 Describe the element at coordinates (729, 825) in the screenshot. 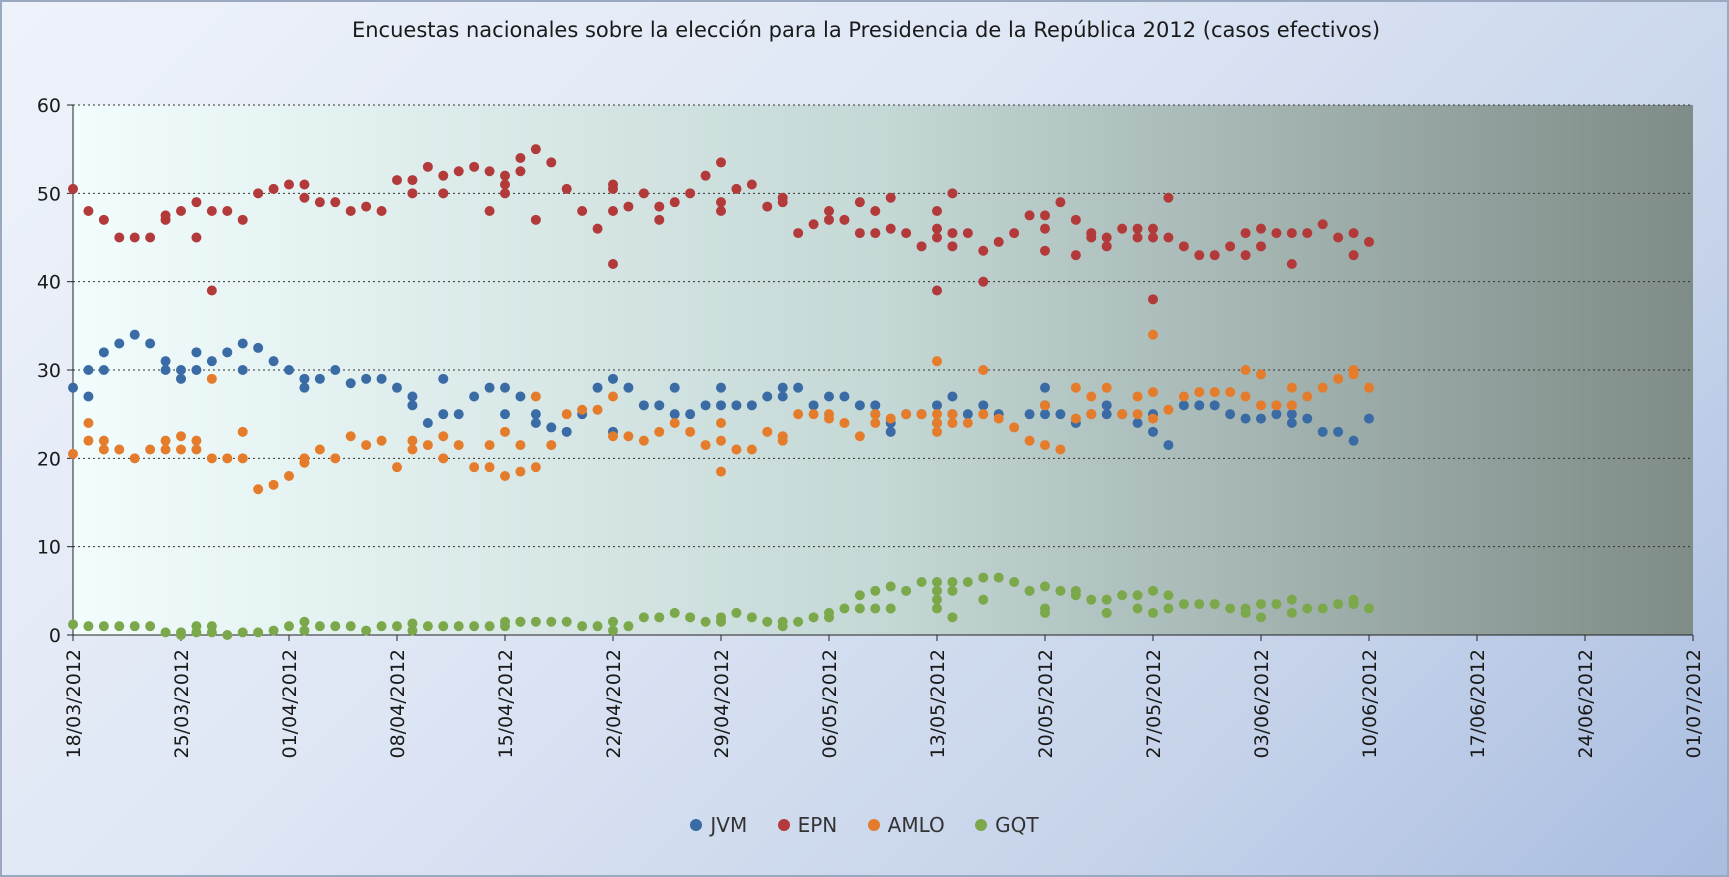

I see `legend-label-jvm: JVM` at that location.